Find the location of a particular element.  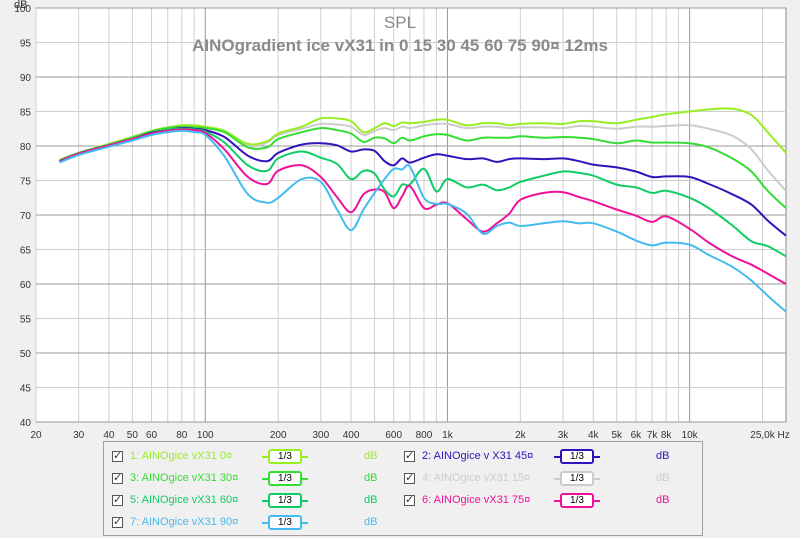

series-4-checkbox is located at coordinates (409, 477).